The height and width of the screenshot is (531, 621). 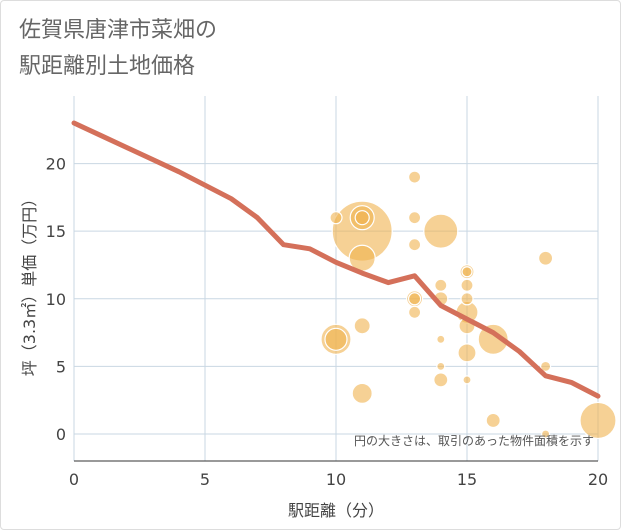 What do you see at coordinates (467, 479) in the screenshot?
I see `x-tick-label: 15` at bounding box center [467, 479].